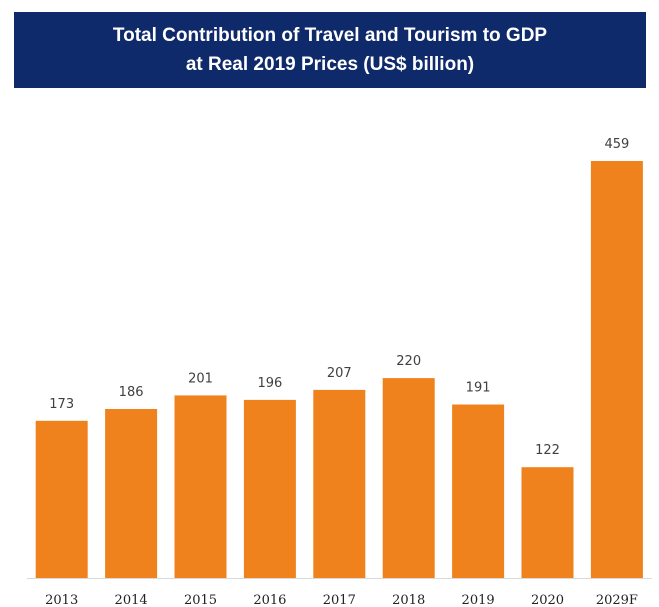 The image size is (659, 607). I want to click on data-label-2017: 207, so click(339, 373).